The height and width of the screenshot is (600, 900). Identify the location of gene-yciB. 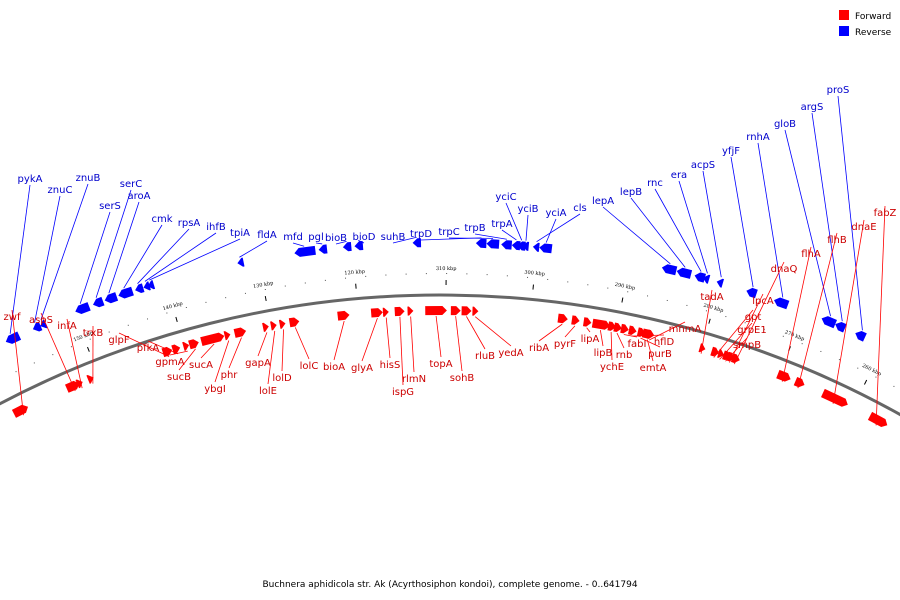
(526, 246).